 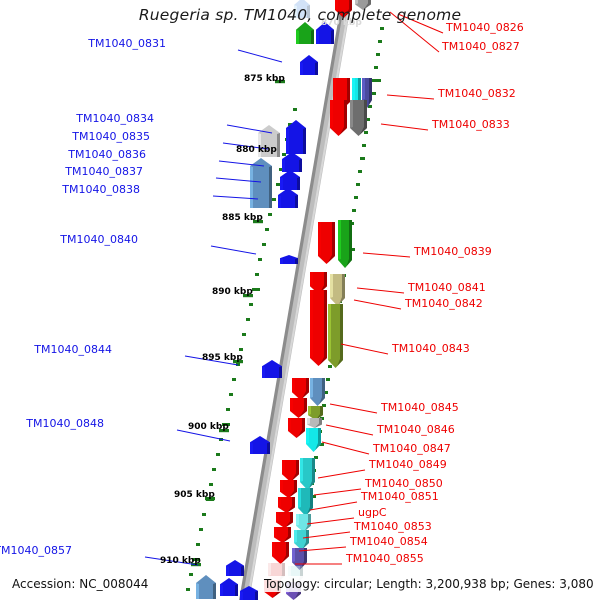 What do you see at coordinates (111, 136) in the screenshot?
I see `gene-label-reverse: TM1040_0835` at bounding box center [111, 136].